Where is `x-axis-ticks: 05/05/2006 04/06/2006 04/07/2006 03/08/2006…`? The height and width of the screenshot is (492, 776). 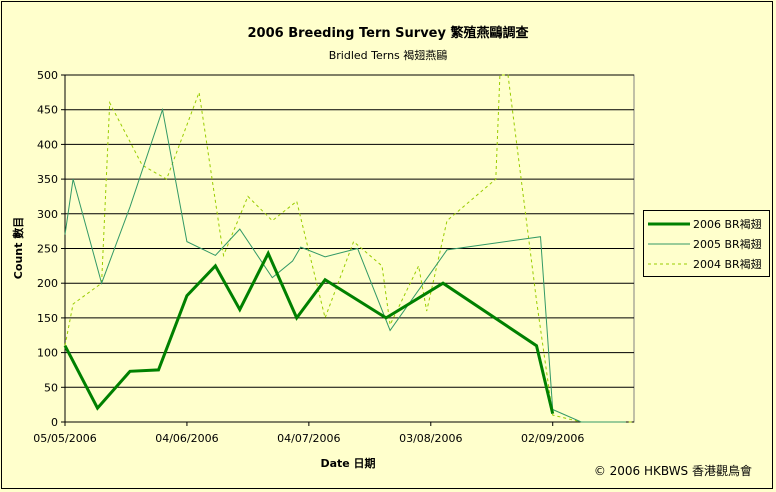
x-axis-ticks: 05/05/2006 04/06/2006 04/07/2006 03/08/2006… is located at coordinates (308, 433).